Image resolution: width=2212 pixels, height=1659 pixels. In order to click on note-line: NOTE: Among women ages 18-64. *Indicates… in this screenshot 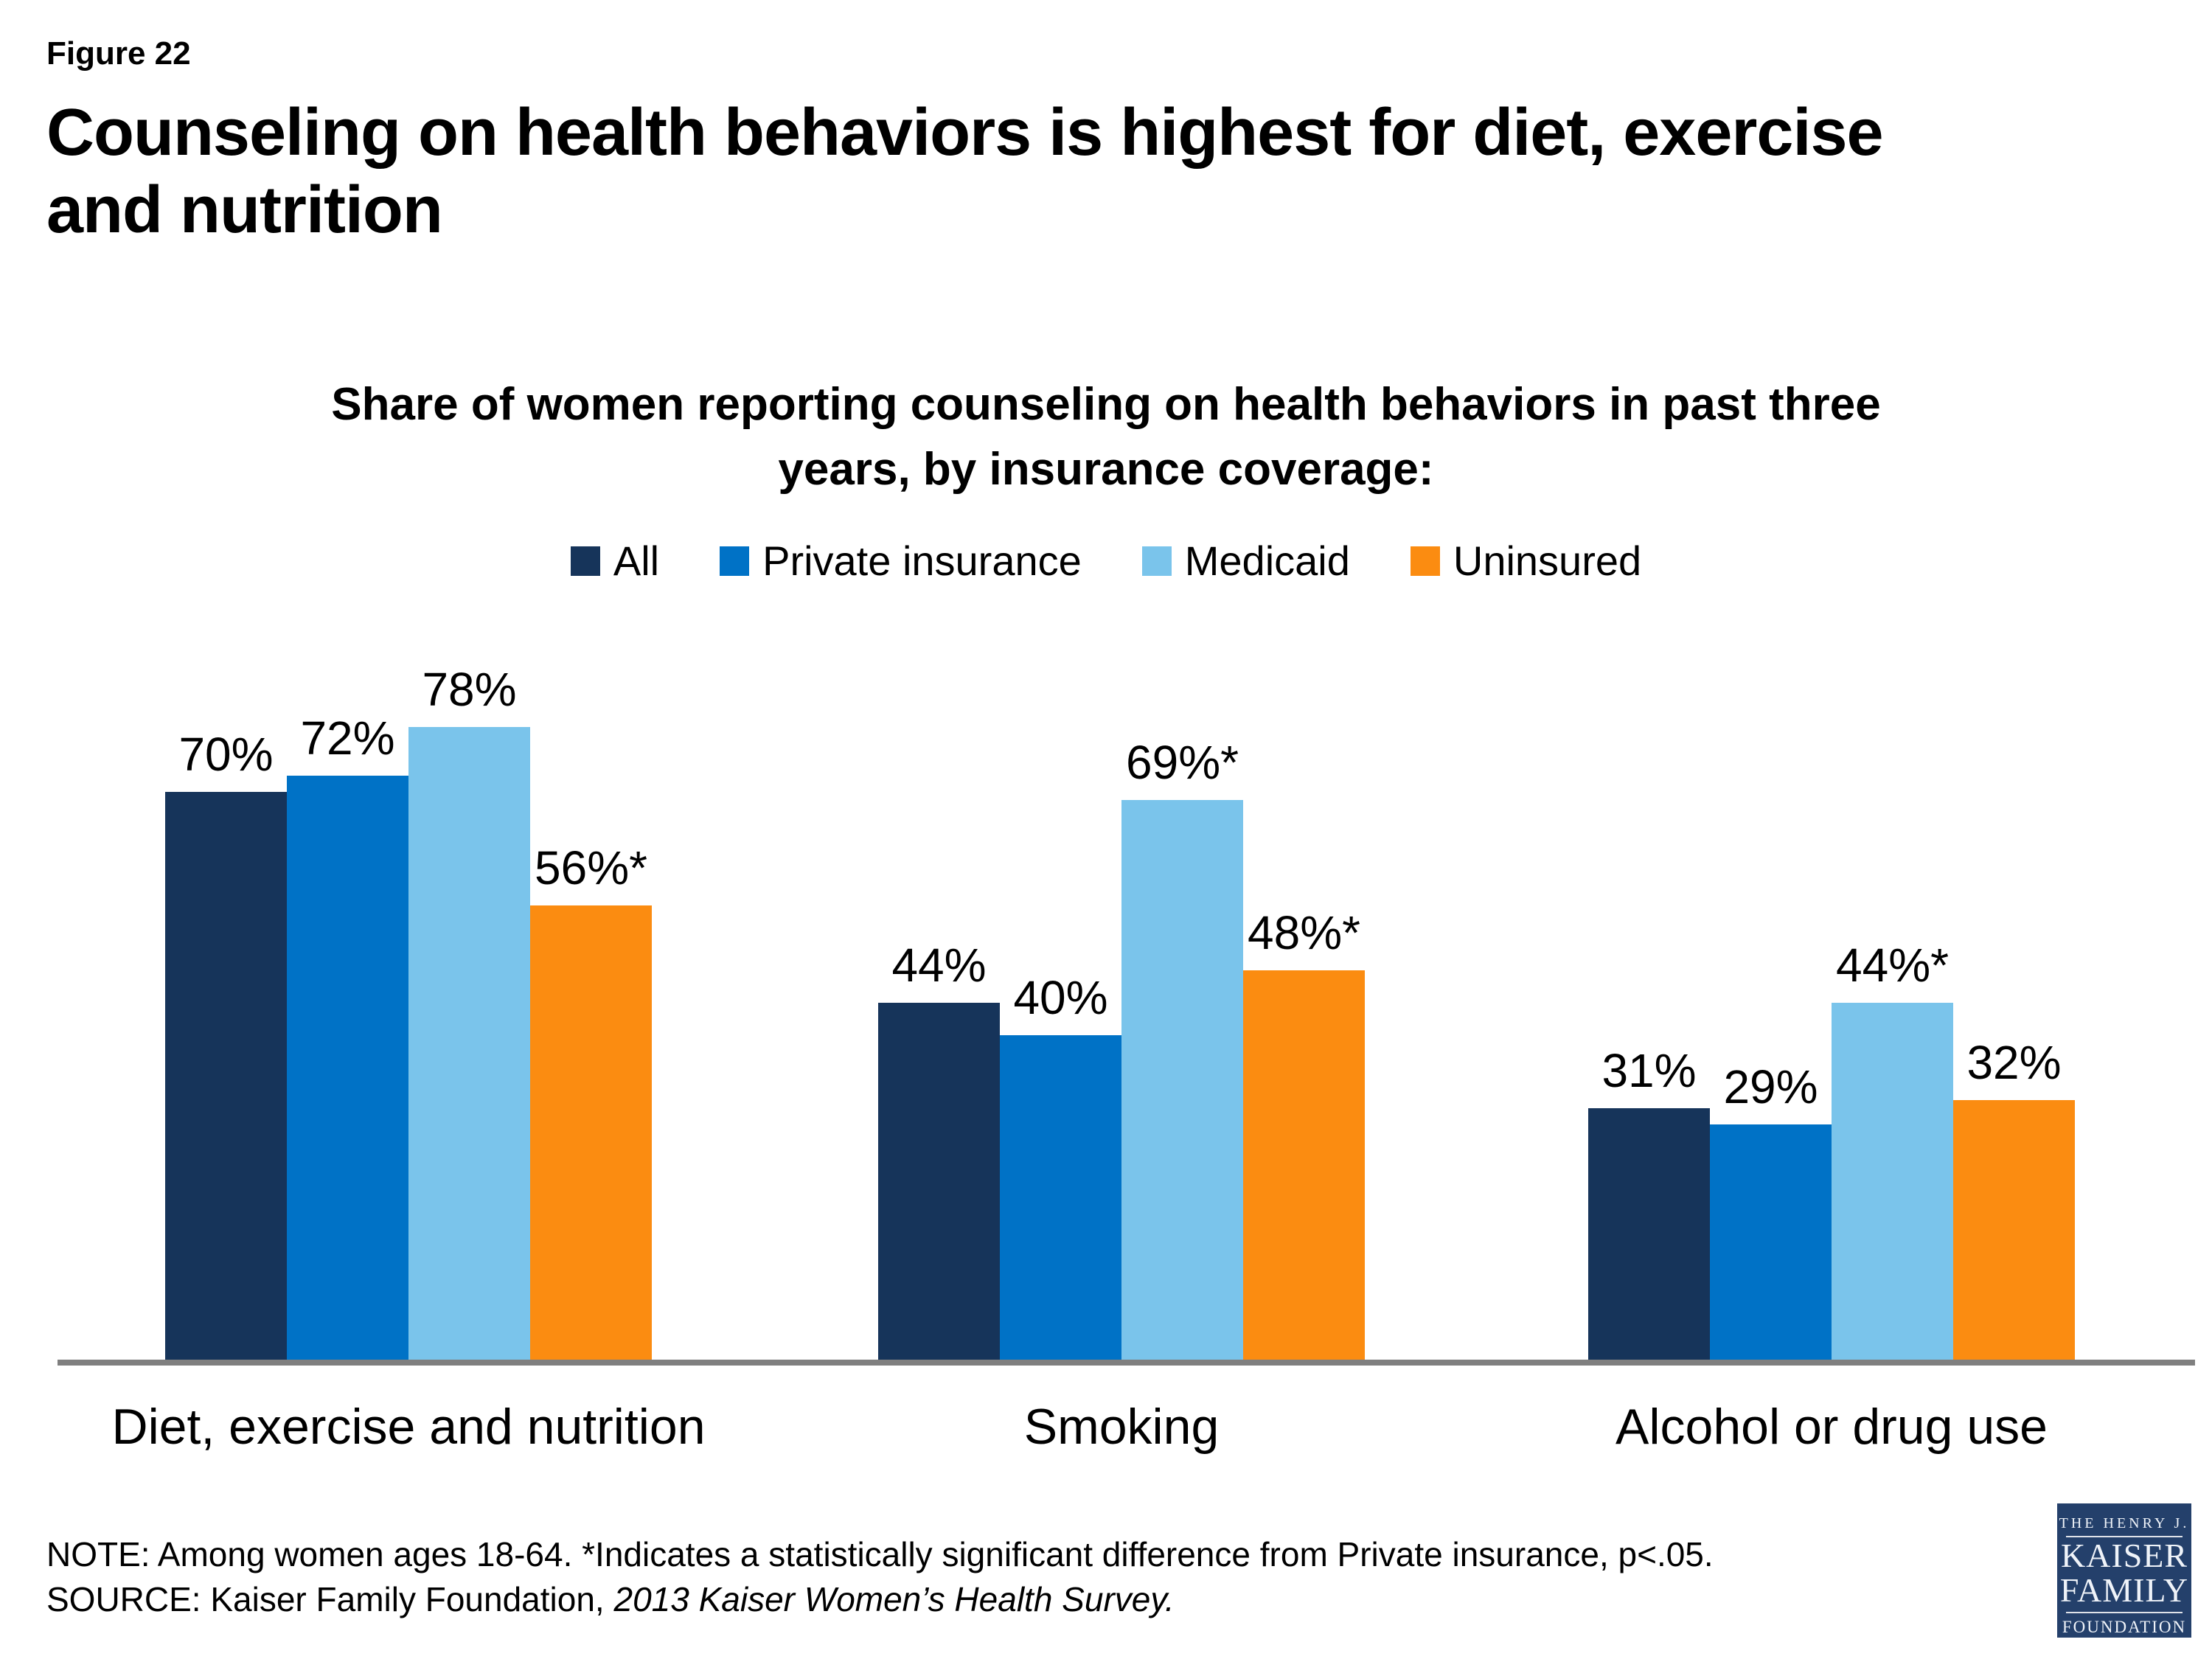, I will do `click(880, 1554)`.